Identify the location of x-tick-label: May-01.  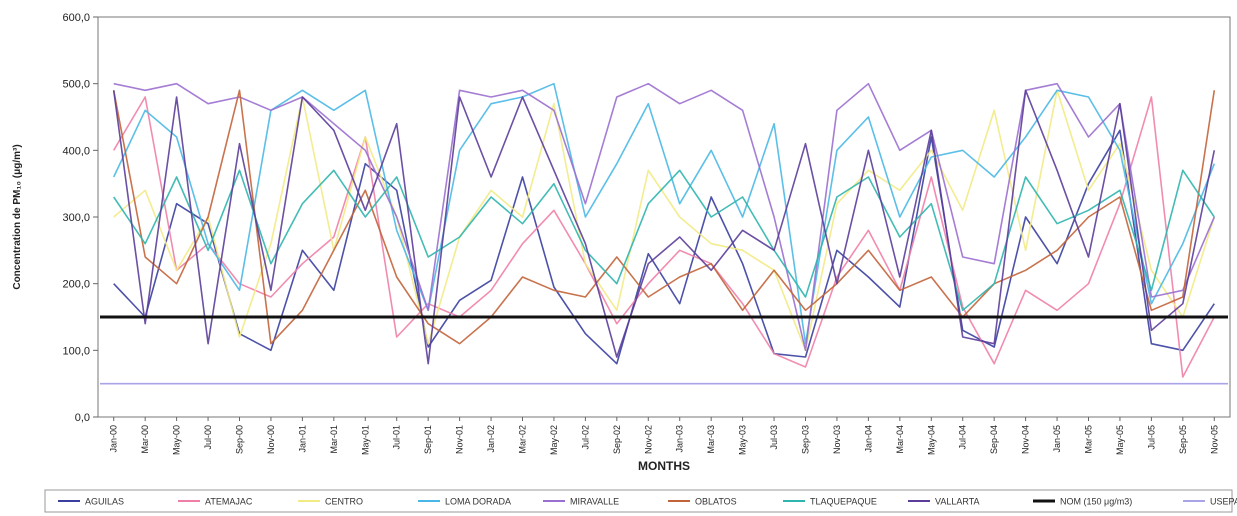
(365, 440).